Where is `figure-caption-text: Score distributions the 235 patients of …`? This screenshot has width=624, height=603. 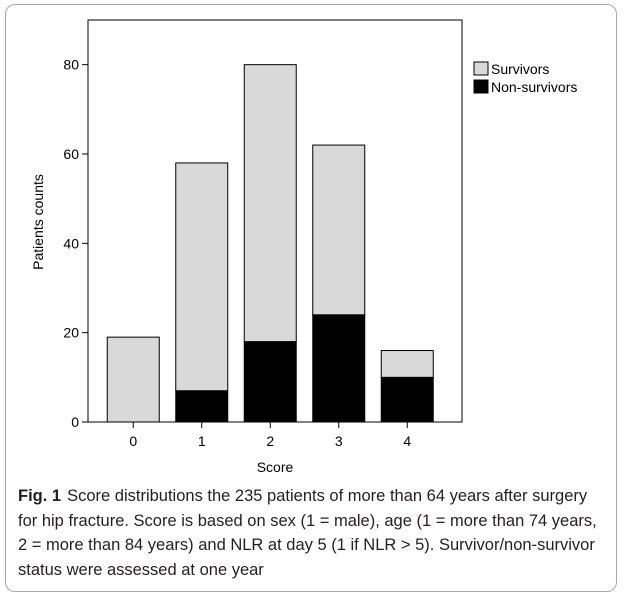 figure-caption-text: Score distributions the 235 patients of … is located at coordinates (307, 533).